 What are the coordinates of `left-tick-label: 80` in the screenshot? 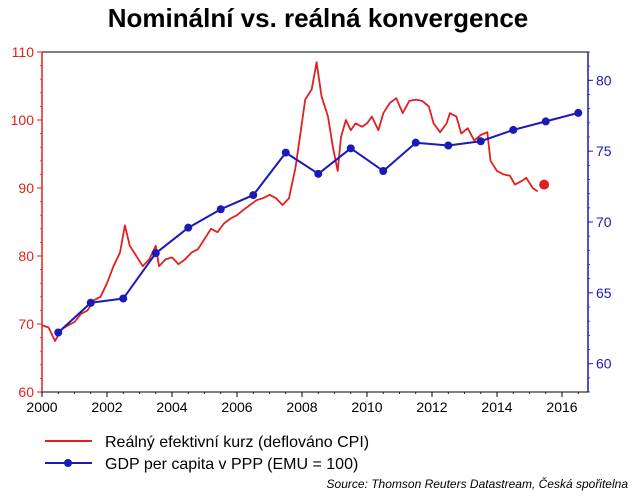 It's located at (26, 256).